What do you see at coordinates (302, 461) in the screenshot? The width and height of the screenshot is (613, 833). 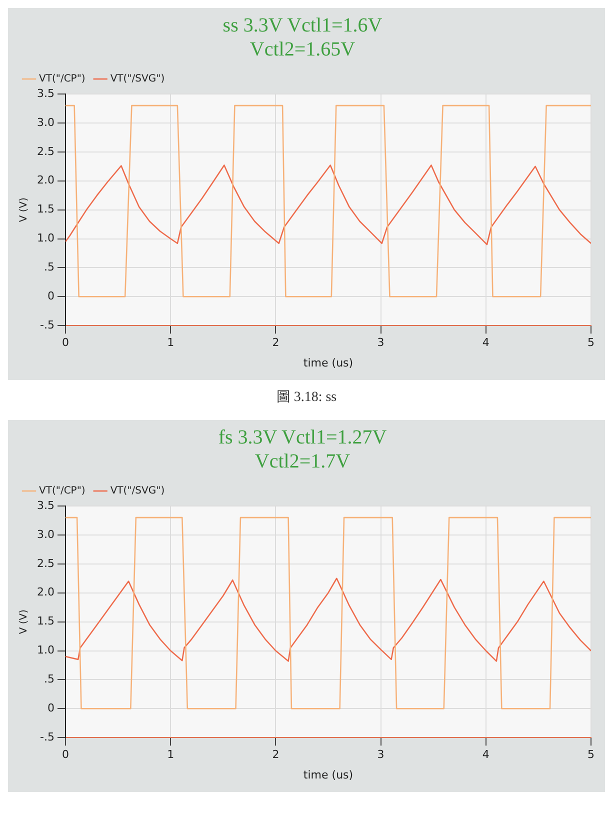 I see `chart-subtitle: Vctl2=1.7V` at bounding box center [302, 461].